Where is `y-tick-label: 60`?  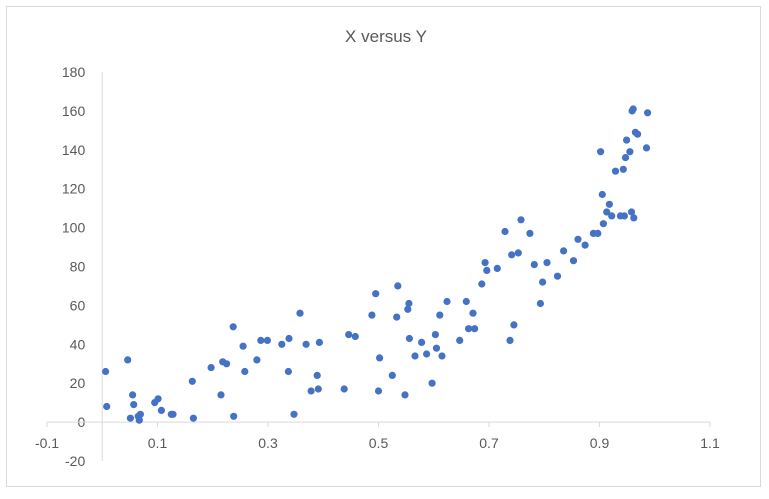 y-tick-label: 60 is located at coordinates (78, 305).